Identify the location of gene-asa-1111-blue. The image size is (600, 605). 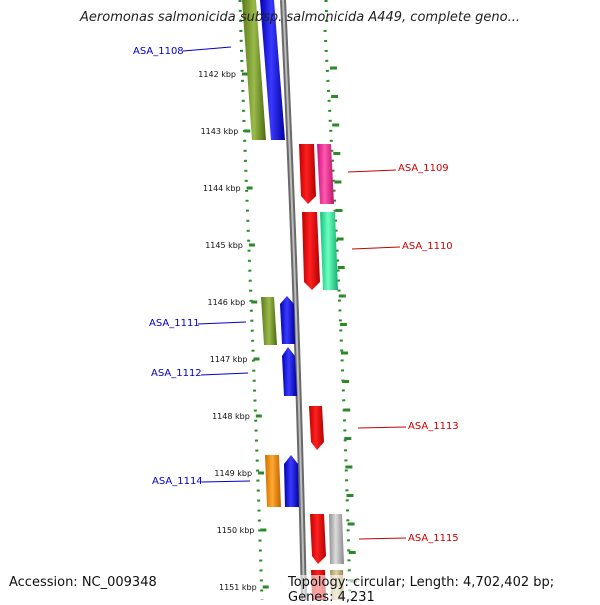
(287, 320).